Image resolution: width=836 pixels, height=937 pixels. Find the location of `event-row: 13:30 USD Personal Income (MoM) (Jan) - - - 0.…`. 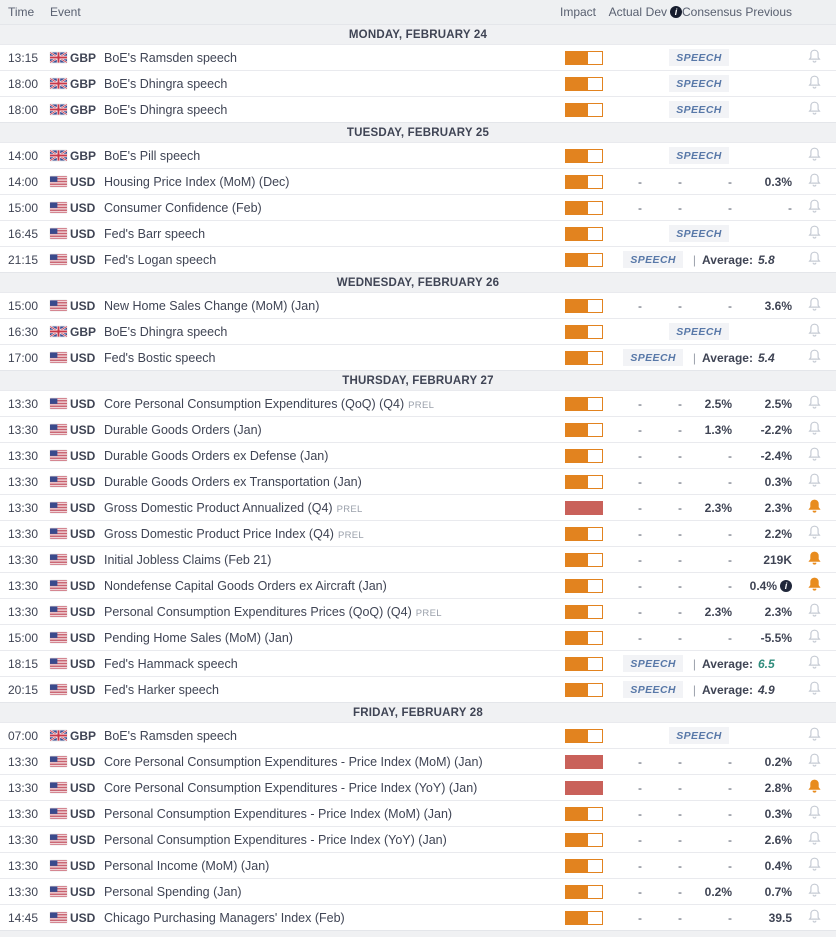

event-row: 13:30 USD Personal Income (MoM) (Jan) - - - 0.… is located at coordinates (418, 865).